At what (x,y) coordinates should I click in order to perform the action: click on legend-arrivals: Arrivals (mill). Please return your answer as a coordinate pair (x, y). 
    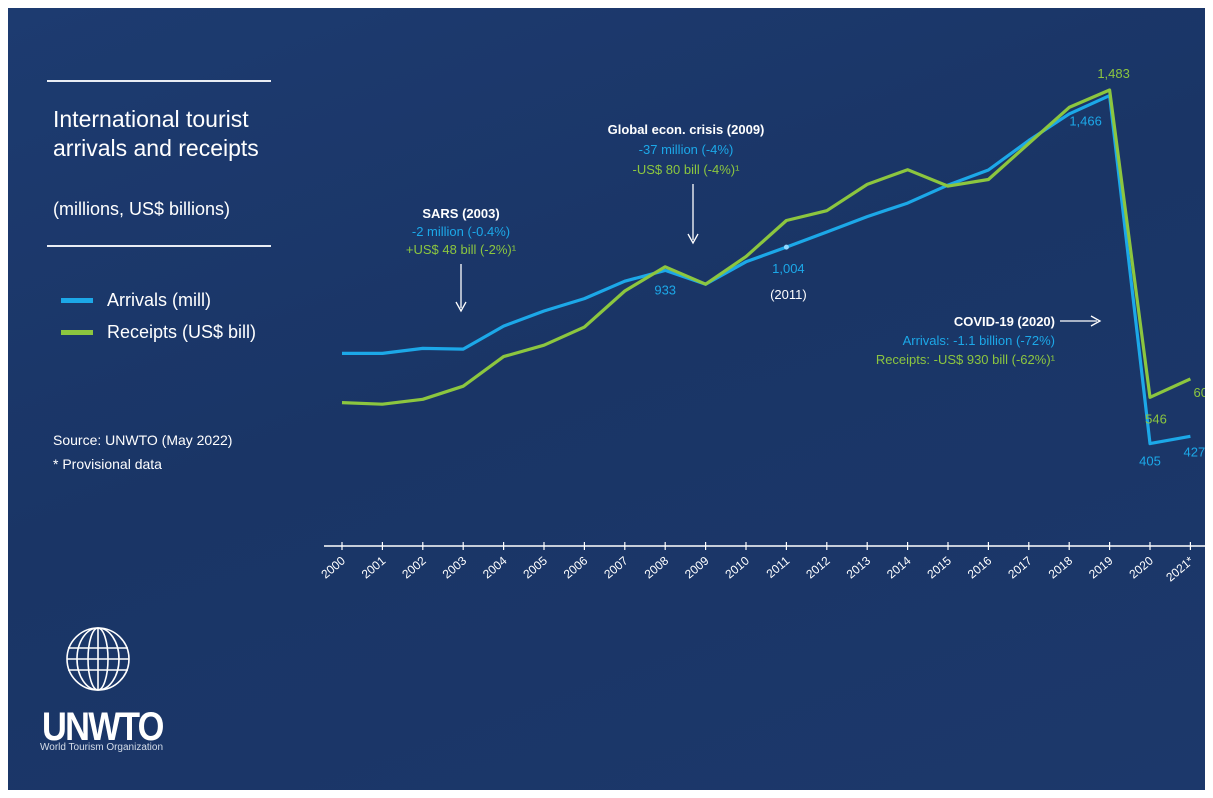
    Looking at the image, I should click on (136, 300).